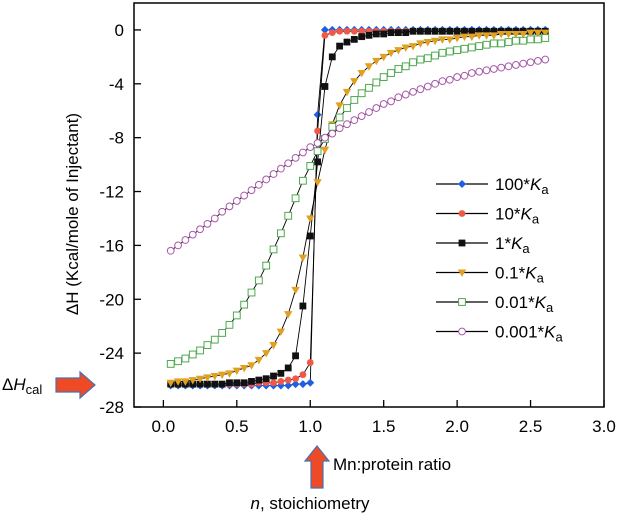 The height and width of the screenshot is (515, 625). I want to click on stoichiometry-n: n, so click(254, 503).